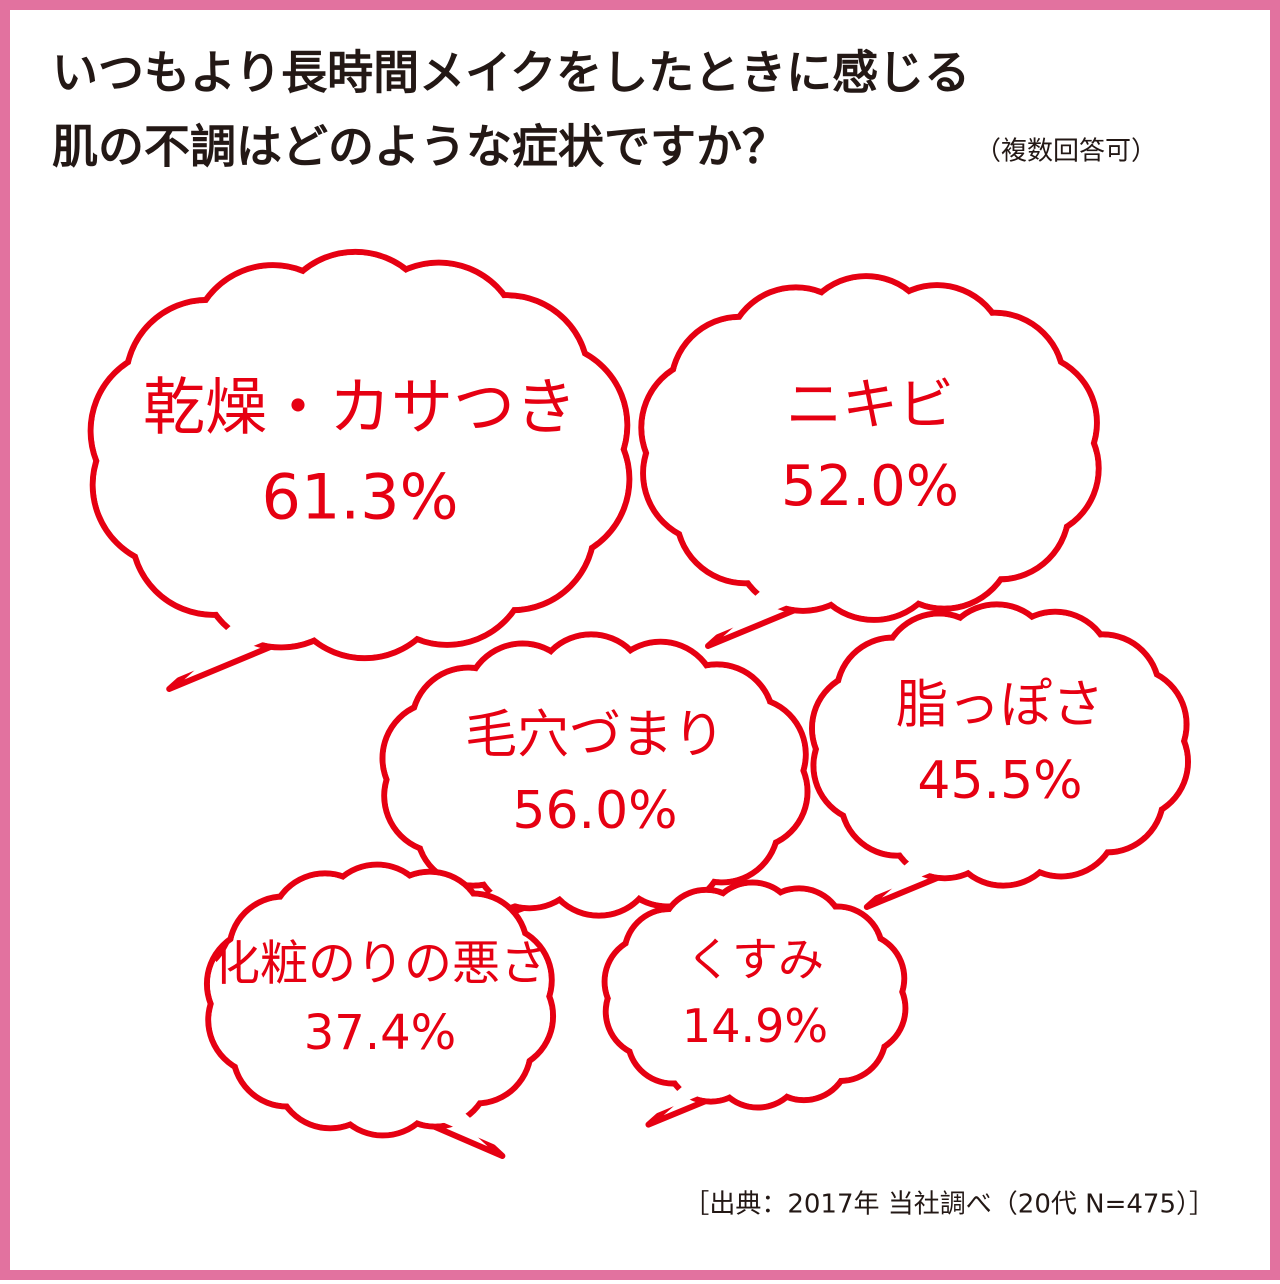 Image resolution: width=1280 pixels, height=1284 pixels. What do you see at coordinates (594, 811) in the screenshot?
I see `item-value: 56.0%` at bounding box center [594, 811].